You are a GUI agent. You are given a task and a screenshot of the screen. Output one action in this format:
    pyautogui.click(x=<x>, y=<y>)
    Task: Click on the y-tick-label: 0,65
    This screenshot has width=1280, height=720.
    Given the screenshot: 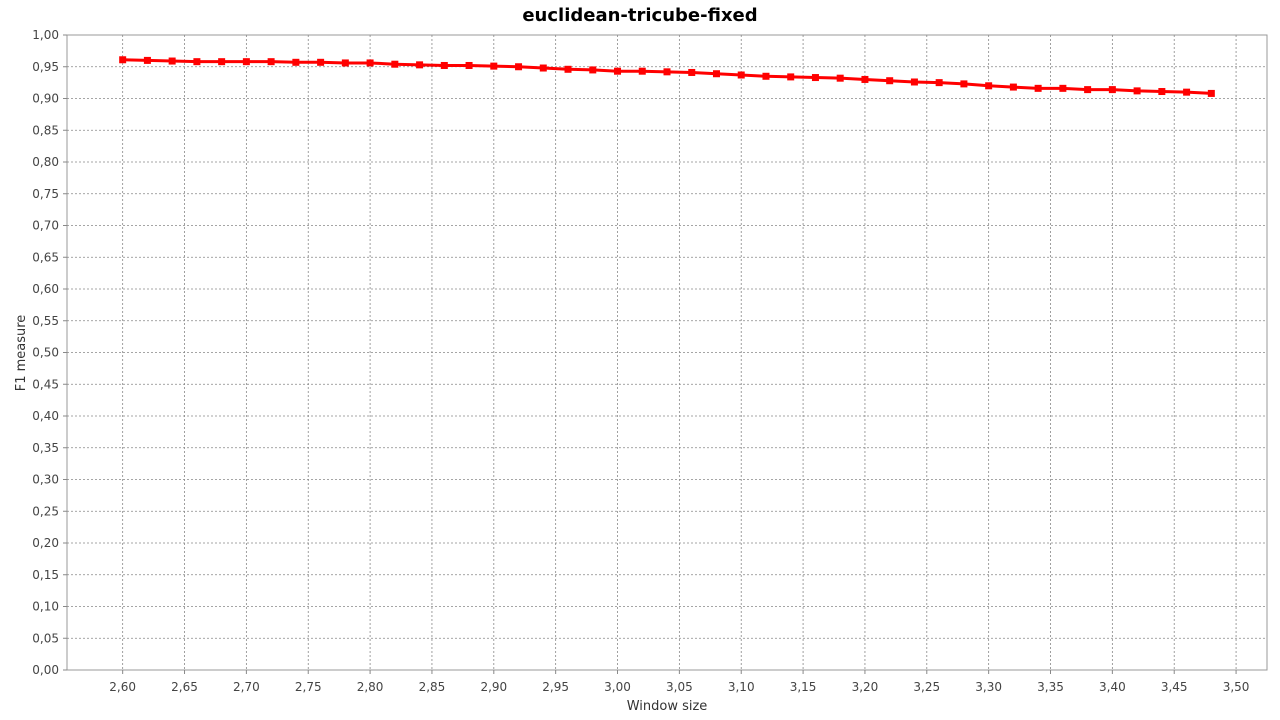 What is the action you would take?
    pyautogui.click(x=45, y=257)
    